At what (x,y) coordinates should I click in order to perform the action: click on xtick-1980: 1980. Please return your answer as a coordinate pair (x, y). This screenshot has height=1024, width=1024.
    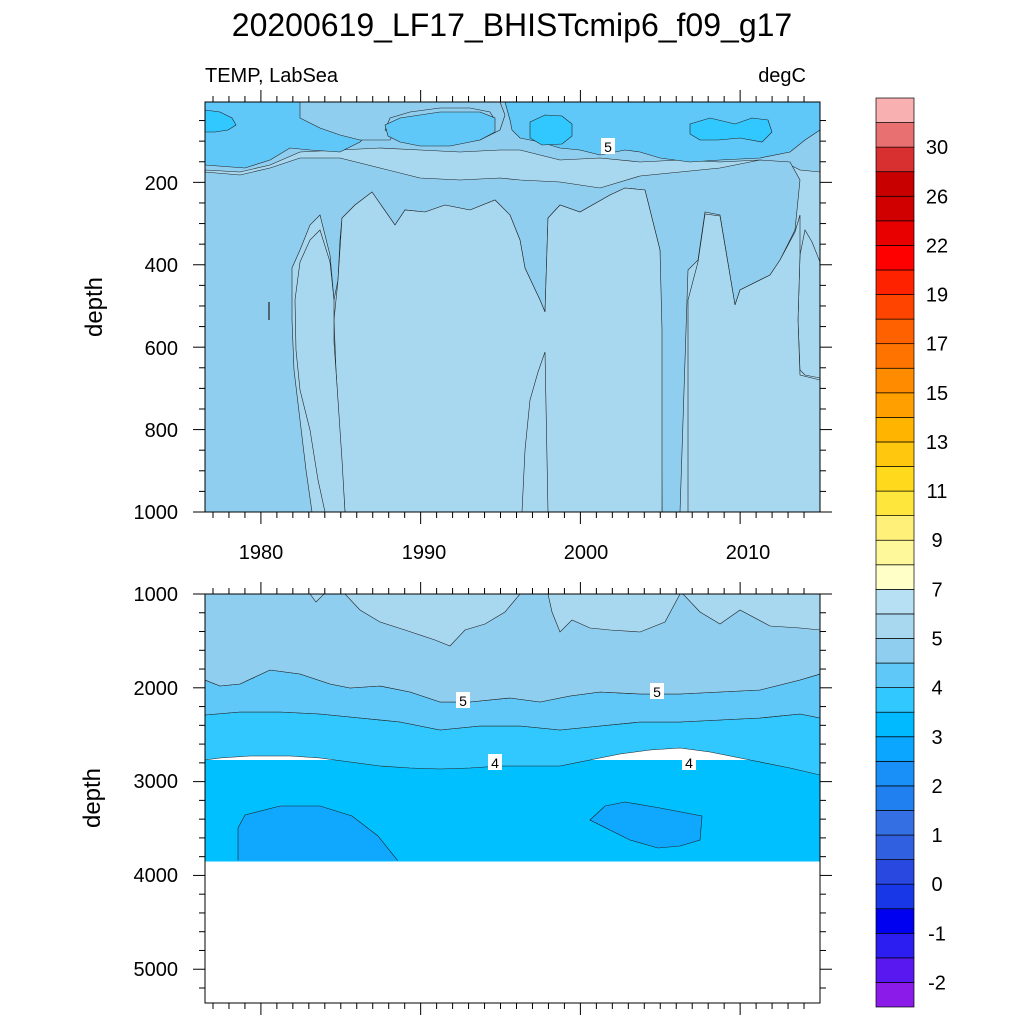
    Looking at the image, I should click on (261, 553).